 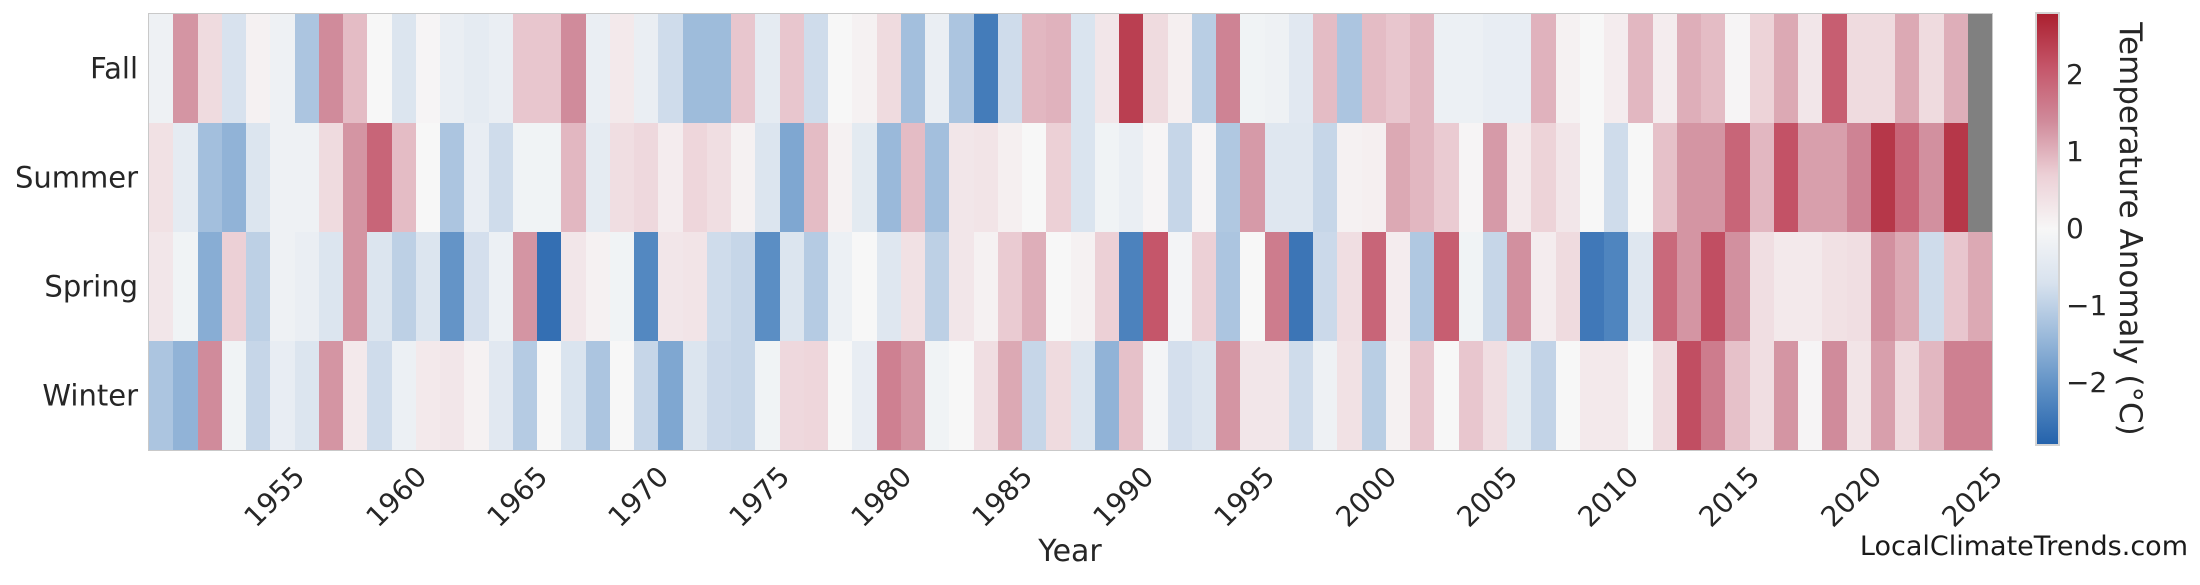 What do you see at coordinates (1002, 496) in the screenshot?
I see `x-tick-label-1985: 1985` at bounding box center [1002, 496].